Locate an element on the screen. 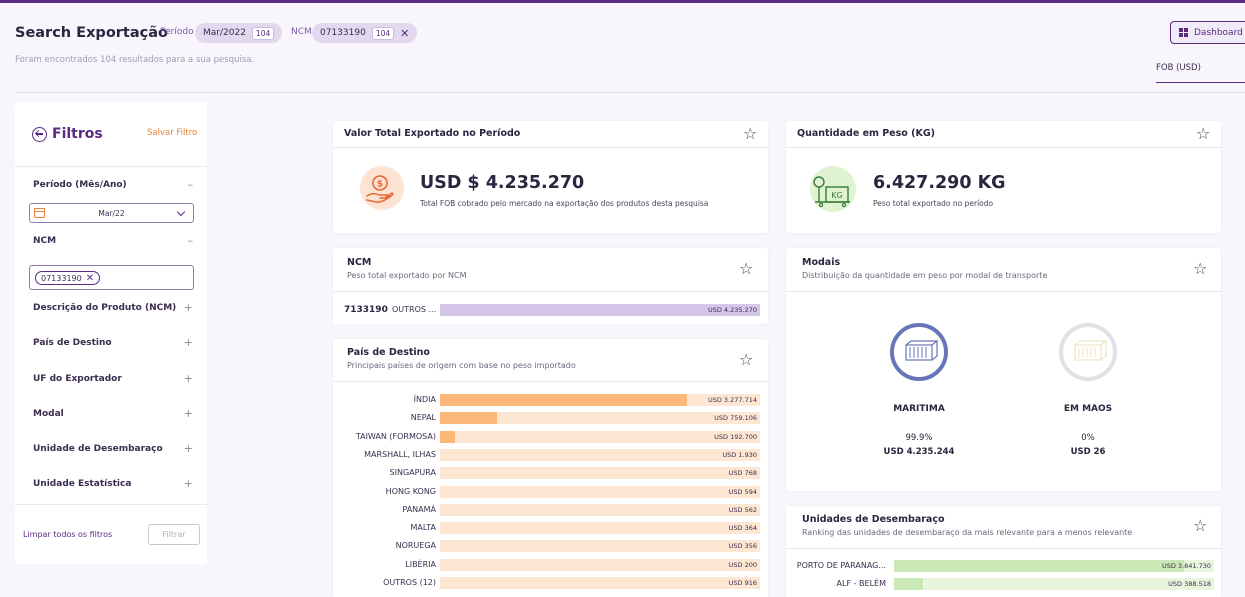 This screenshot has height=597, width=1245. pais-row: ÍNDIA USD 3.277.714 is located at coordinates (550, 400).